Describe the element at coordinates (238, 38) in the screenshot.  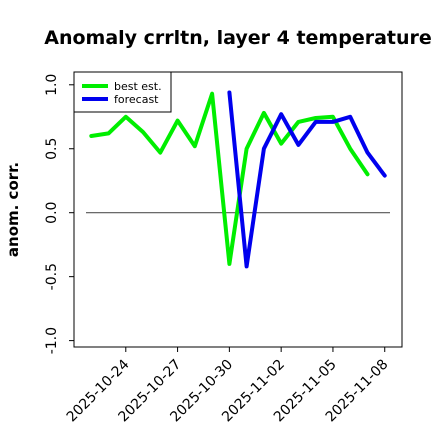
I see `chart-title: Anomaly crrltn, layer 4 temperature` at that location.